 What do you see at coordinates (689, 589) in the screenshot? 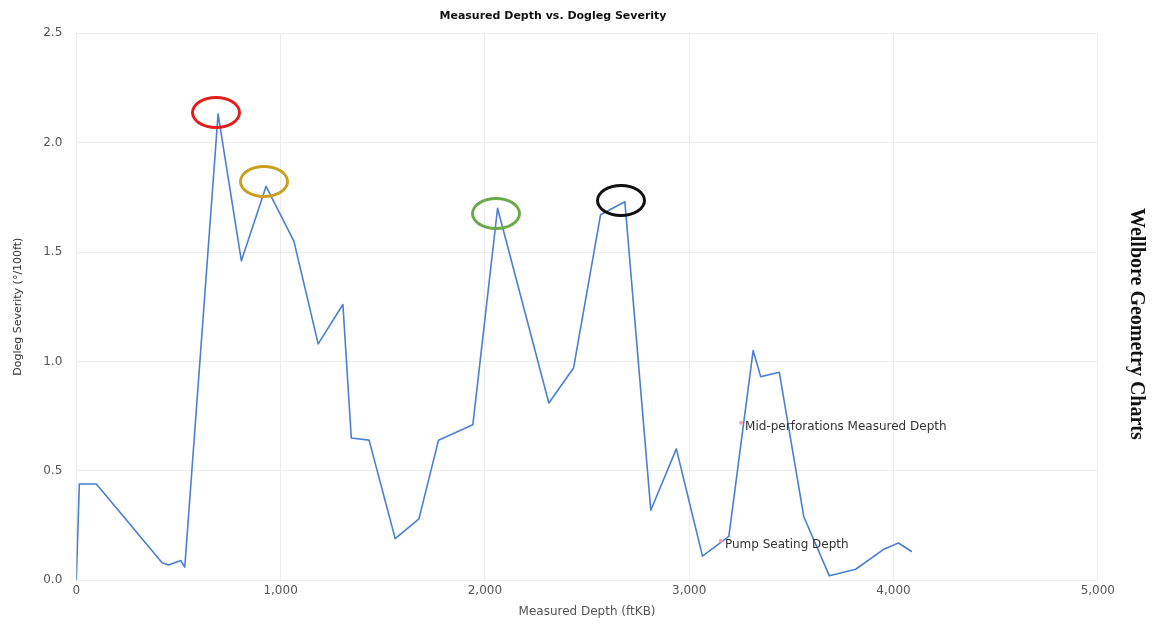
I see `x-tick-label: 3,000` at bounding box center [689, 589].